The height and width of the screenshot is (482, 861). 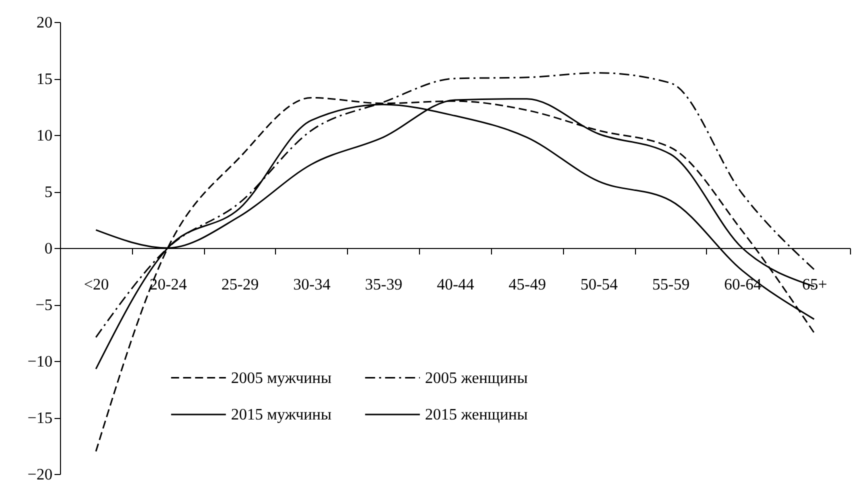 I want to click on legend-label: 2015 мужчины, so click(x=281, y=415).